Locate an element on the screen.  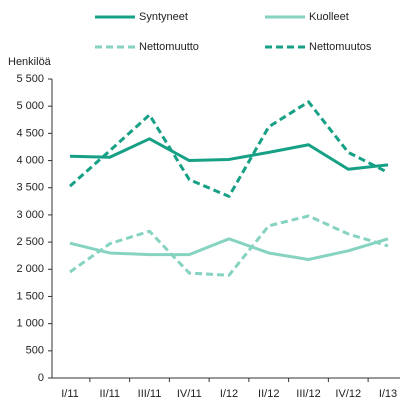
y-tick-label: 1 000 is located at coordinates (30, 324).